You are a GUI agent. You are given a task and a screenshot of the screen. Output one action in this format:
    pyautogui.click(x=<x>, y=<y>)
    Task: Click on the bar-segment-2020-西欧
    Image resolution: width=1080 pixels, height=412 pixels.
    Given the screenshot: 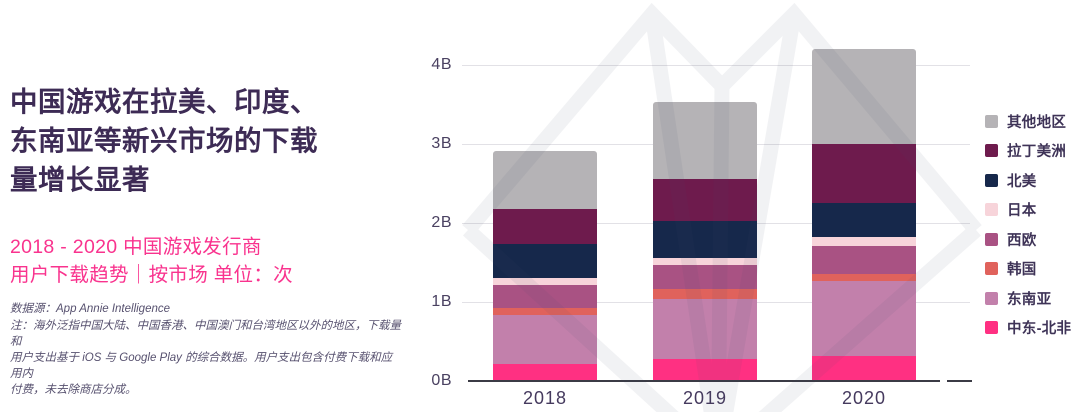 What is the action you would take?
    pyautogui.click(x=864, y=259)
    